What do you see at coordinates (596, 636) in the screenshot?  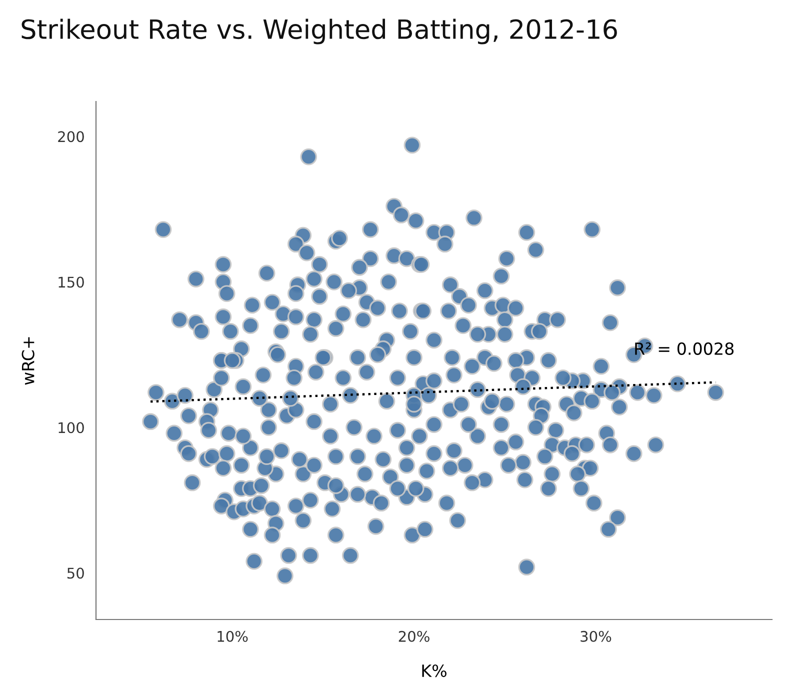 I see `x-tick-label: 30%` at bounding box center [596, 636].